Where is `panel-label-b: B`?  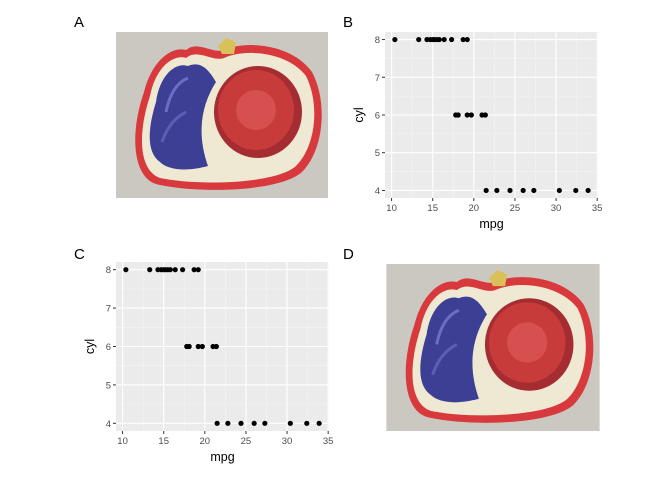
panel-label-b: B is located at coordinates (348, 22).